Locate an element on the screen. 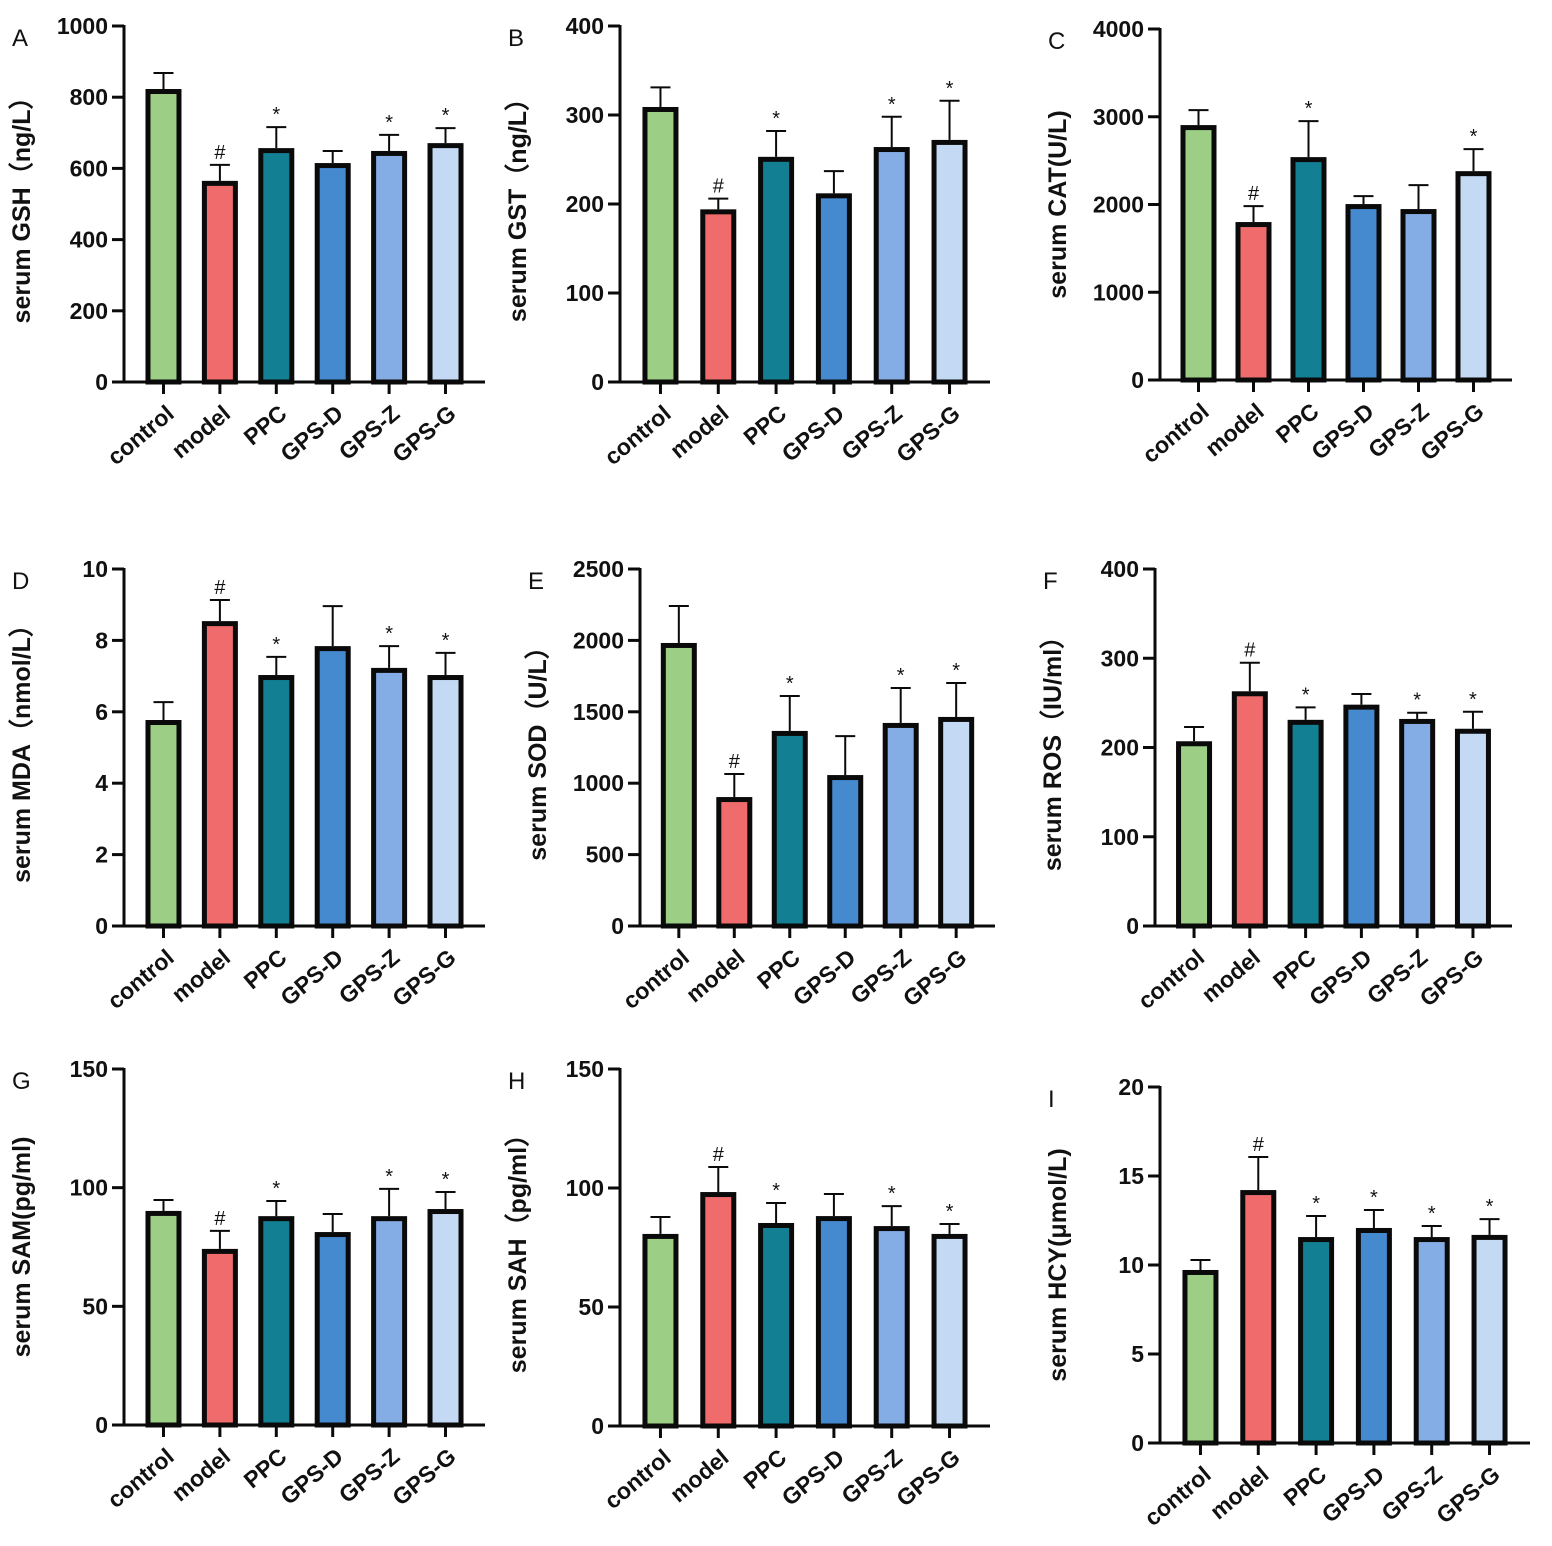 This screenshot has width=1552, height=1546. panel-letter: I is located at coordinates (1051, 1099).